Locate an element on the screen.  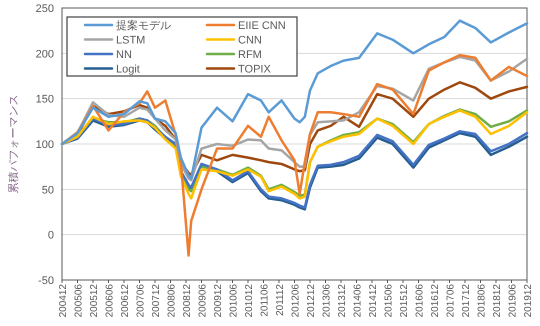
y-tick-label: 250 is located at coordinates (45, 9).